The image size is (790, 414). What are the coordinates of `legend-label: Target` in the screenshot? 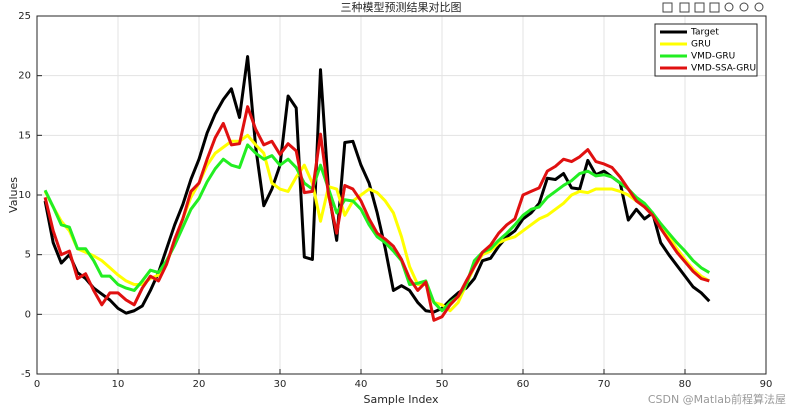 It's located at (704, 33).